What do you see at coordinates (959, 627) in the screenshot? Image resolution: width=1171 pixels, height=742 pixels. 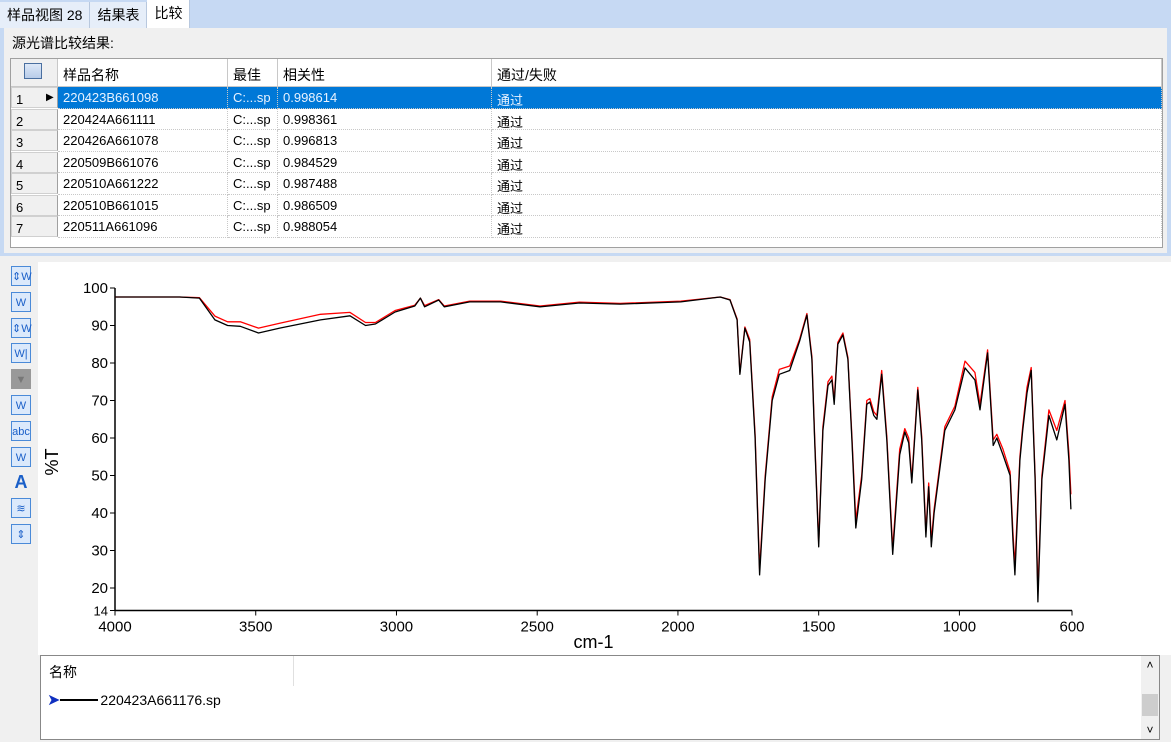 I see `x-tick-label: 1000` at bounding box center [959, 627].